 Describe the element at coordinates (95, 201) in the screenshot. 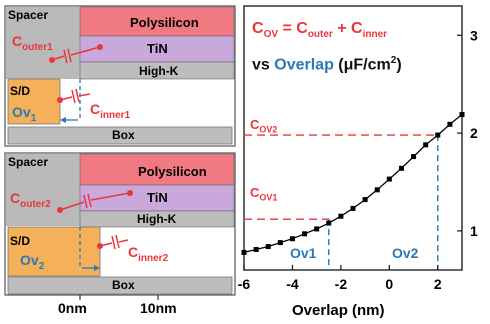

I see `cap-outer2-symbol` at that location.